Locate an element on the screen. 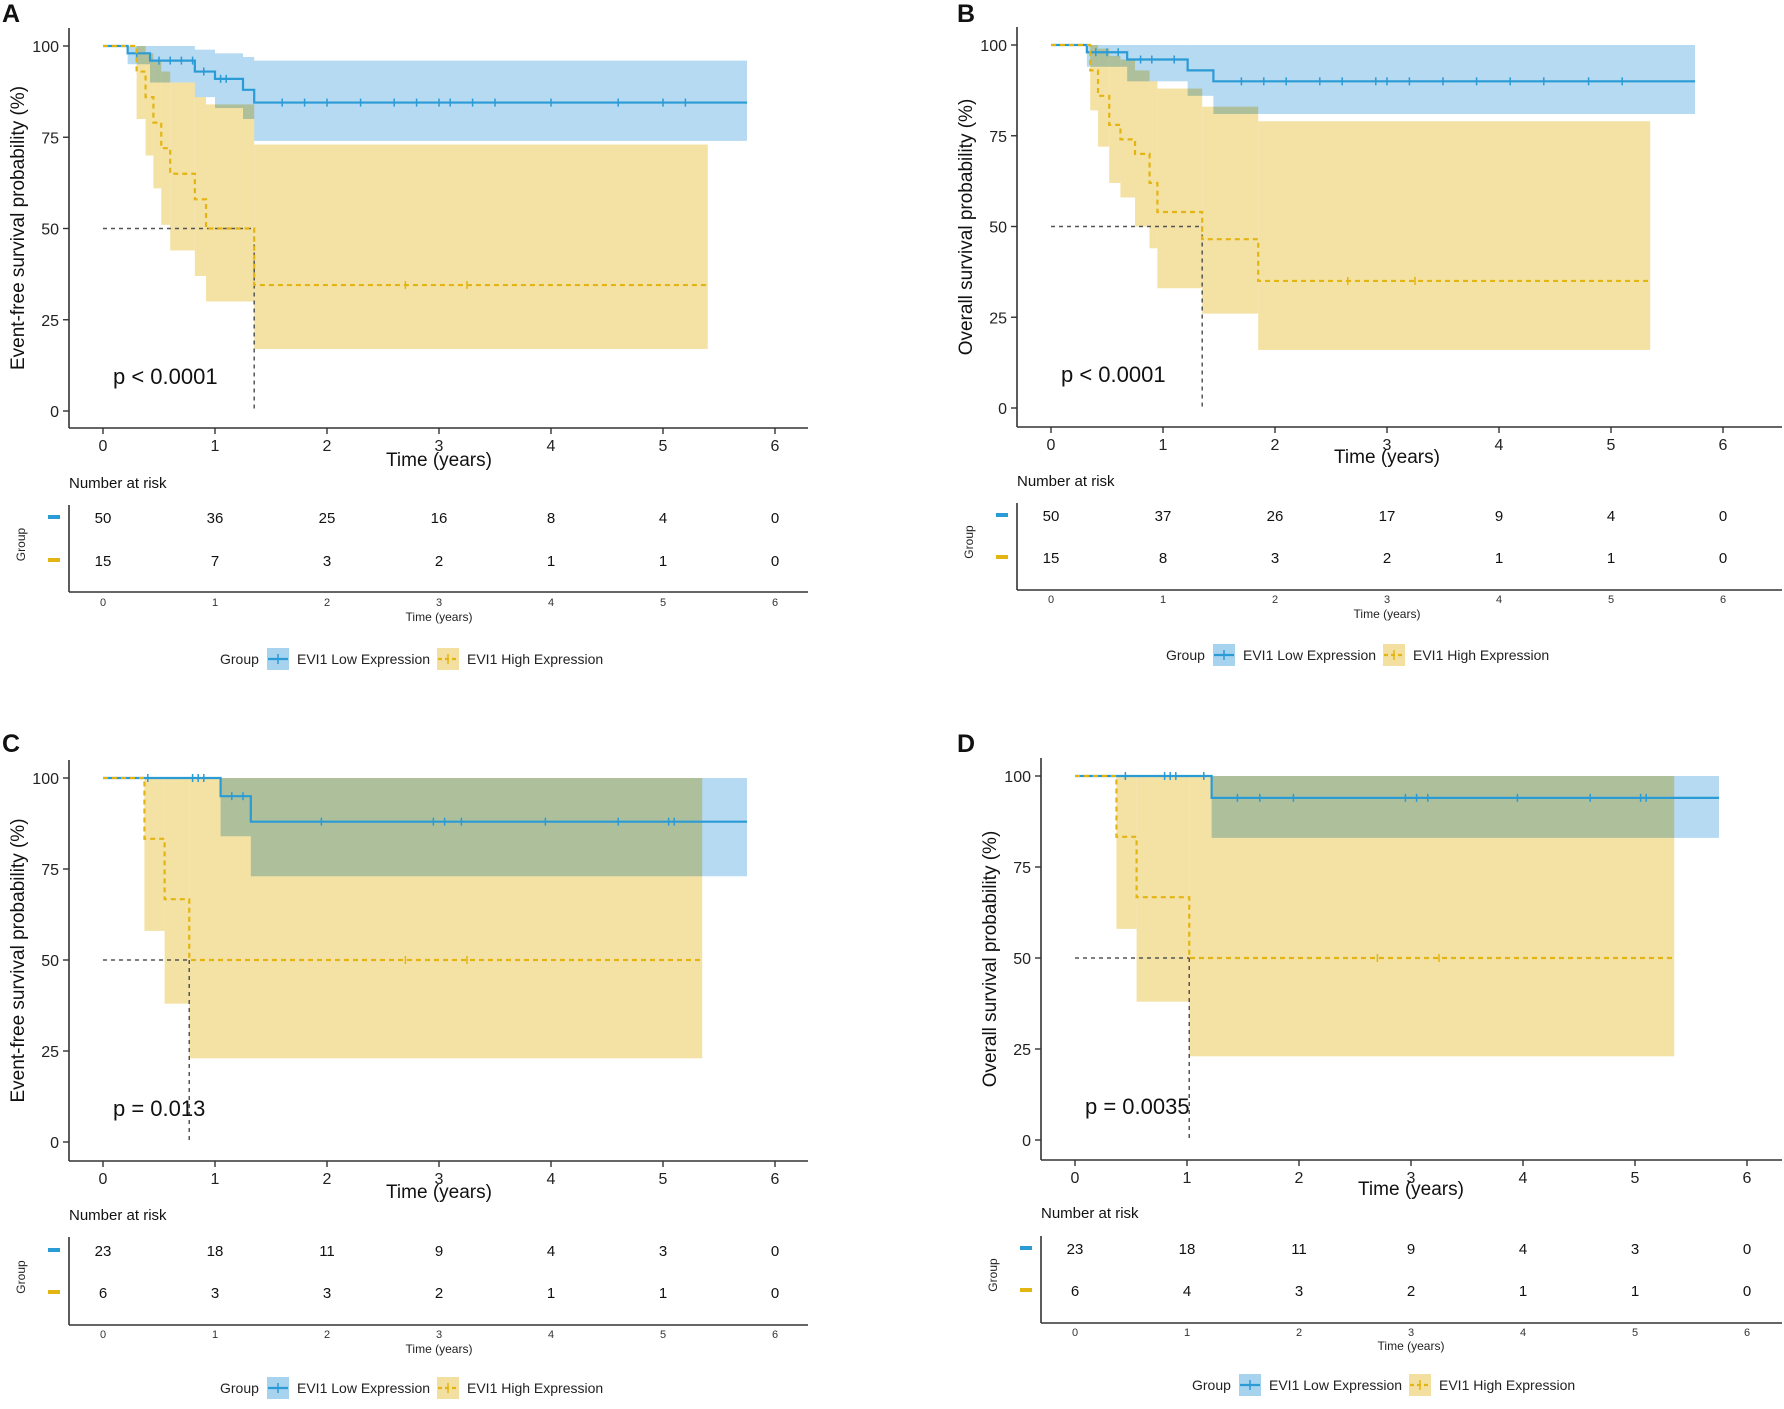 This screenshot has height=1409, width=1784. x-tick-label: 2 is located at coordinates (1275, 445).